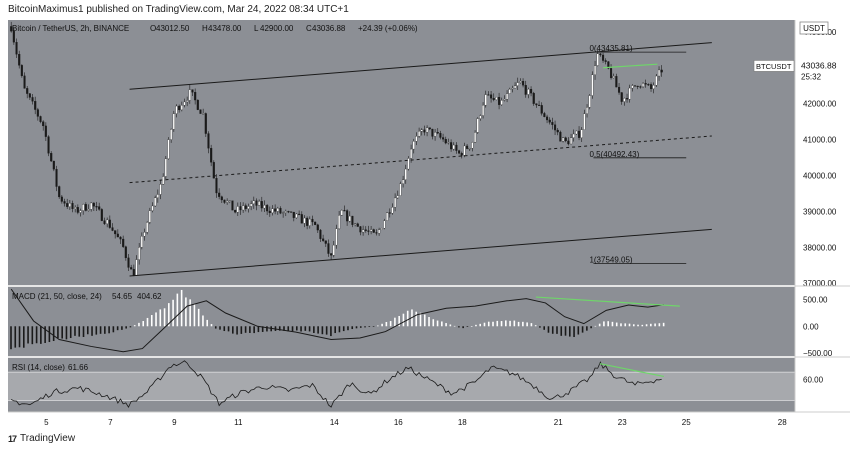  I want to click on footer-brand: TradingView, so click(48, 438).